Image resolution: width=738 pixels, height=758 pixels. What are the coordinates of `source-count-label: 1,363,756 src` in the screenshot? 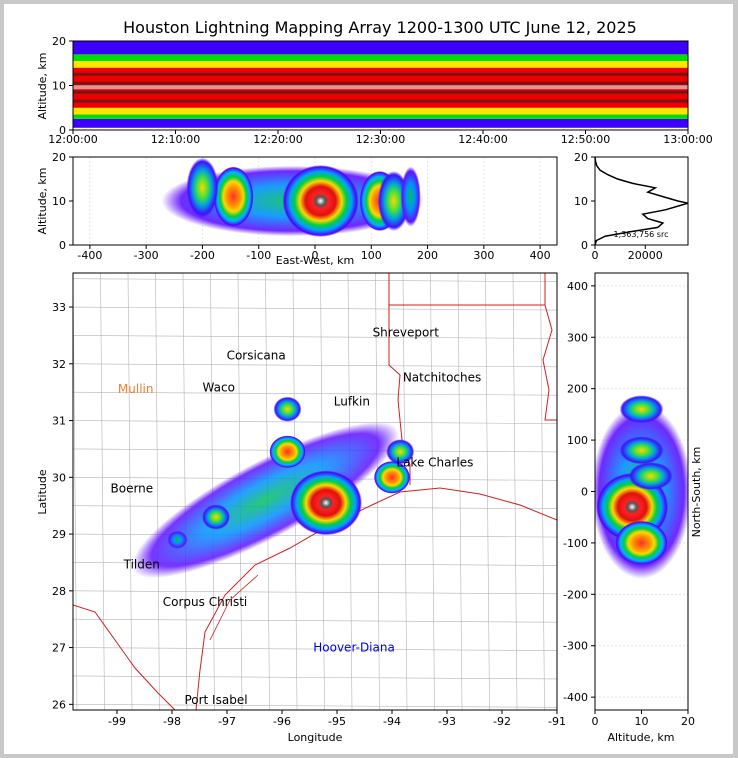 It's located at (641, 234).